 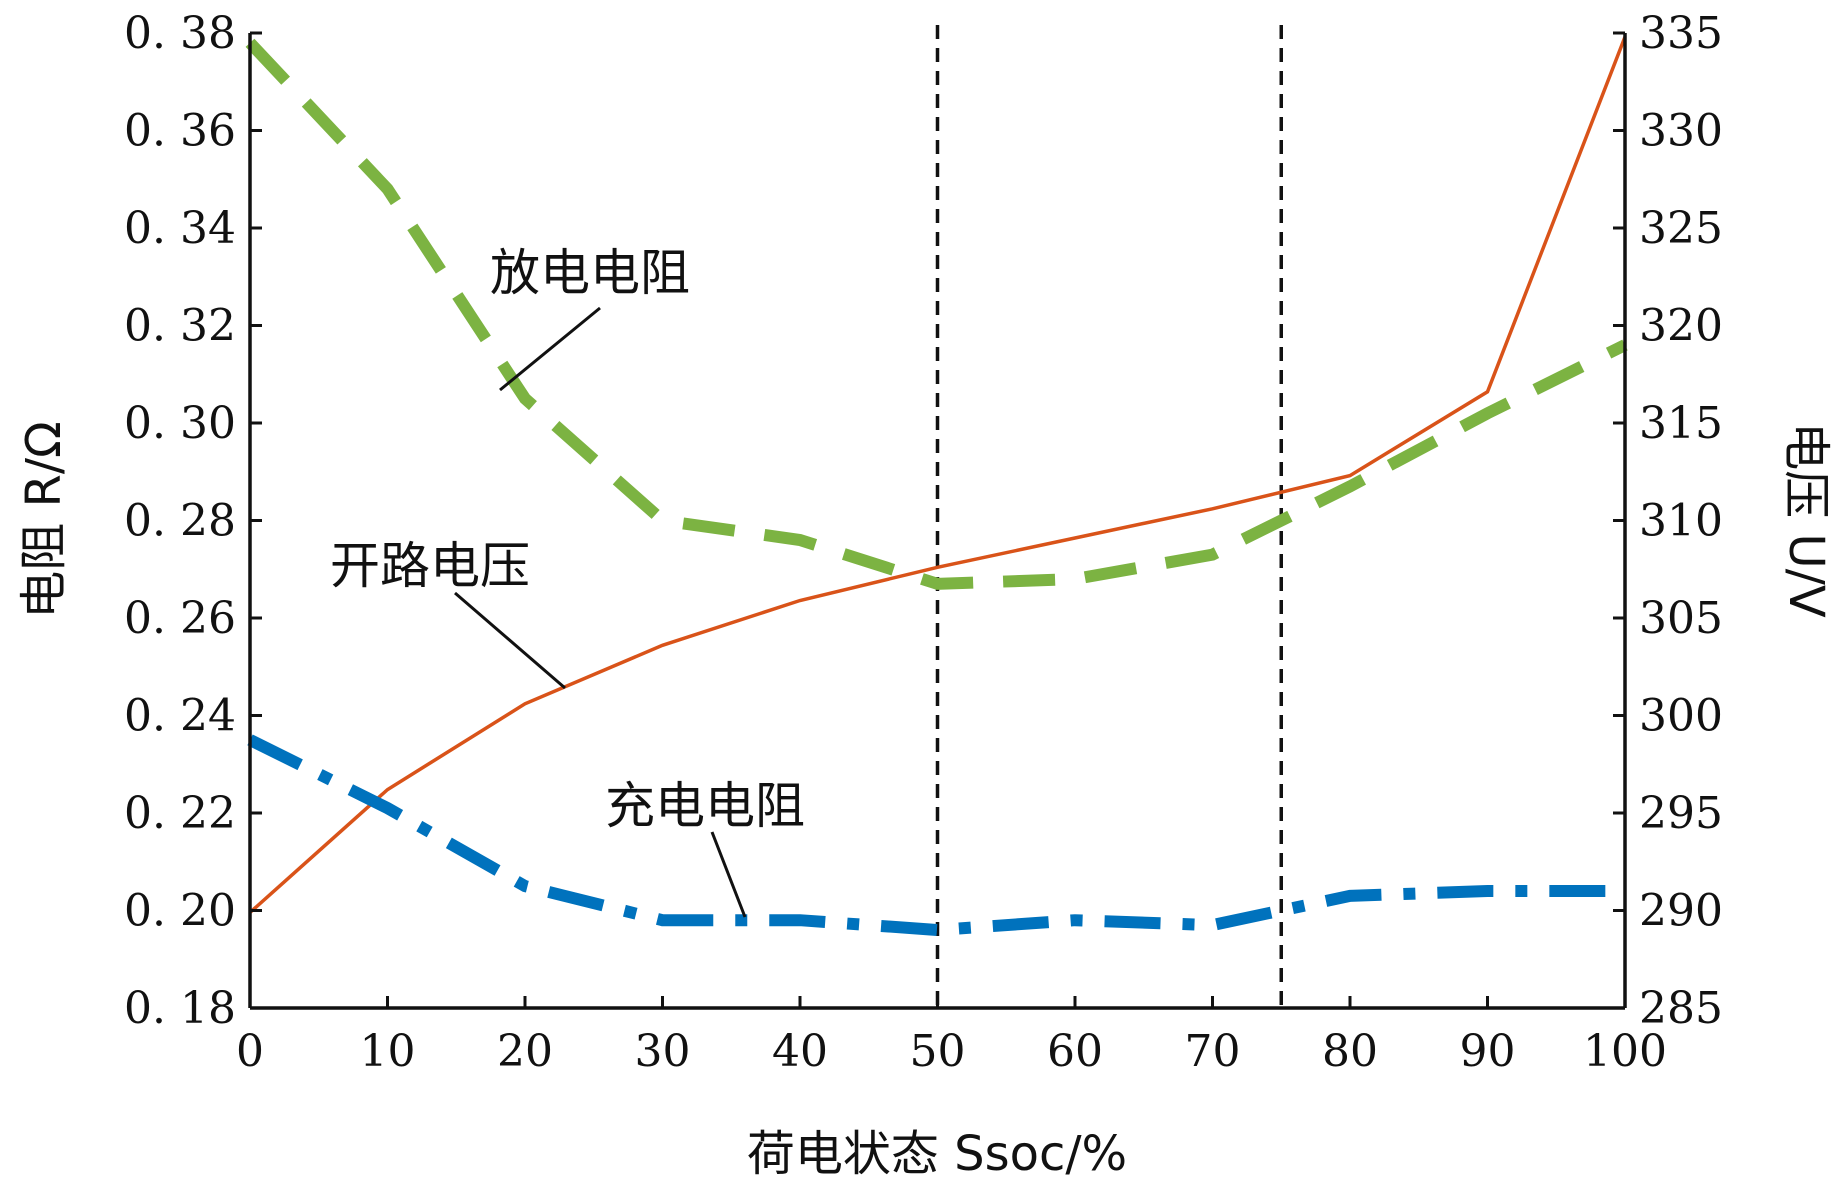 I want to click on y-left-tick-label: 0. 20, so click(x=180, y=911).